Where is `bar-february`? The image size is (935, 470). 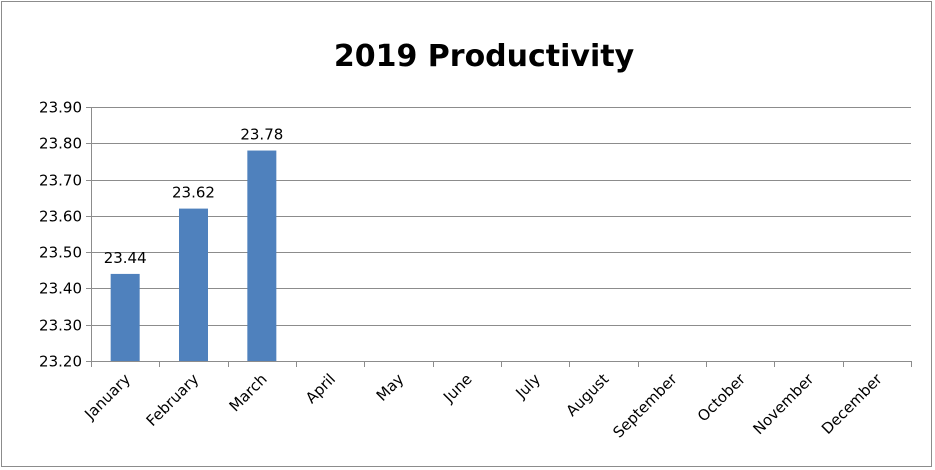
bar-february is located at coordinates (193, 284).